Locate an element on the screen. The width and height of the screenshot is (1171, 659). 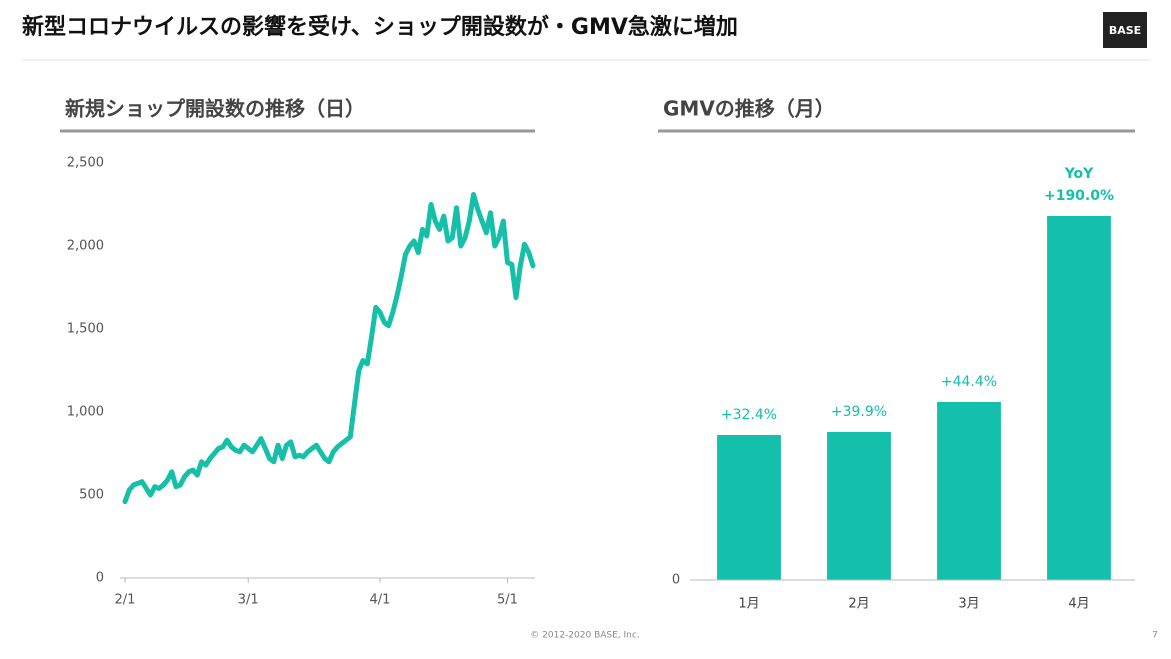
copyright: © 2012-2020 BASE, Inc. is located at coordinates (584, 636).